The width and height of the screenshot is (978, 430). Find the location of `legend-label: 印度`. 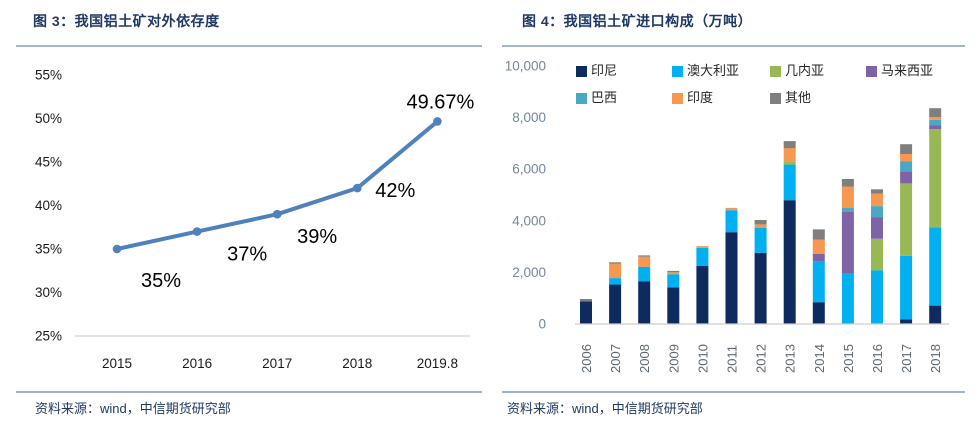

legend-label: 印度 is located at coordinates (700, 97).